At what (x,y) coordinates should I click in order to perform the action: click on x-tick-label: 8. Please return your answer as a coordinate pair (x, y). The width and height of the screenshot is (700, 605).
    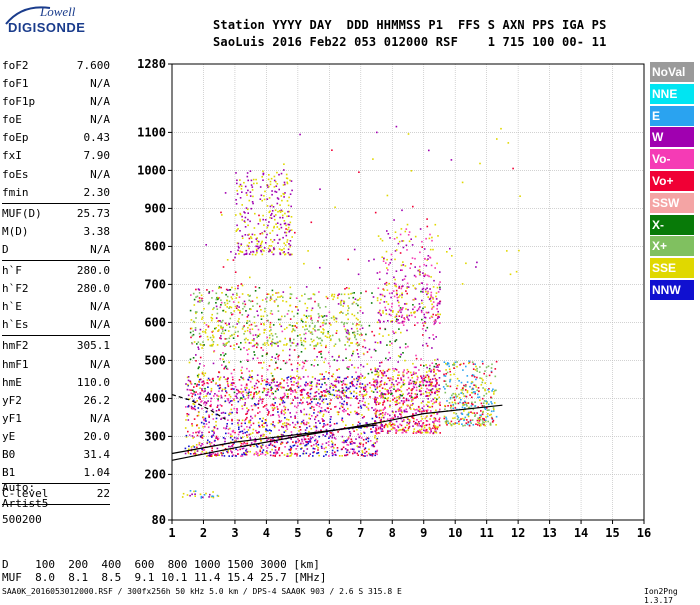
    Looking at the image, I should click on (392, 533).